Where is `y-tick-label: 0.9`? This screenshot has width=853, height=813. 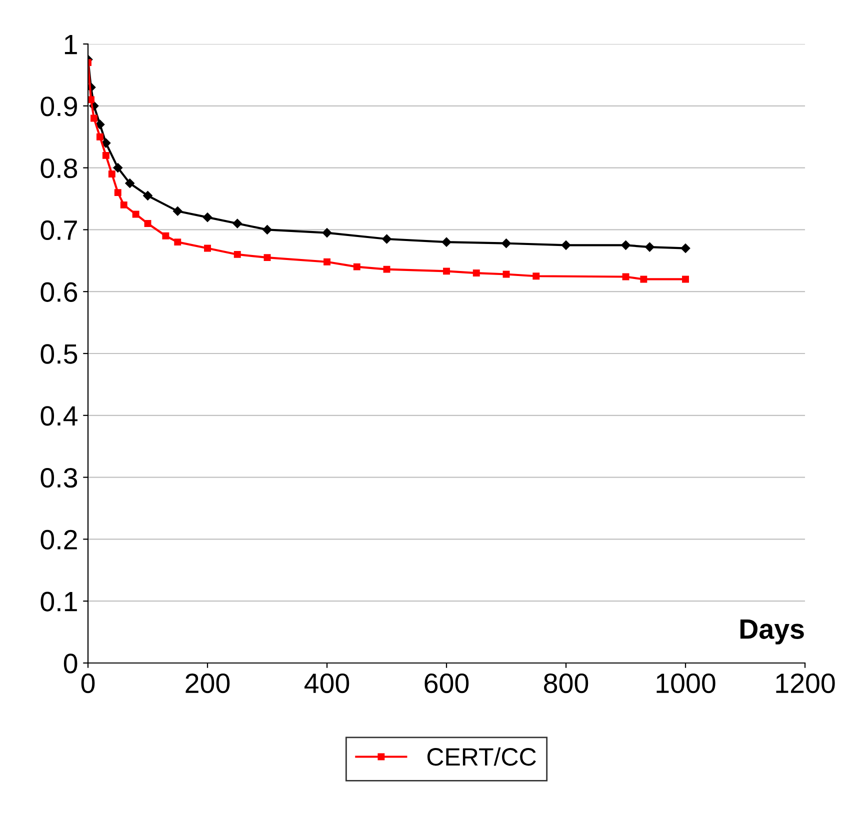
y-tick-label: 0.9 is located at coordinates (58, 106).